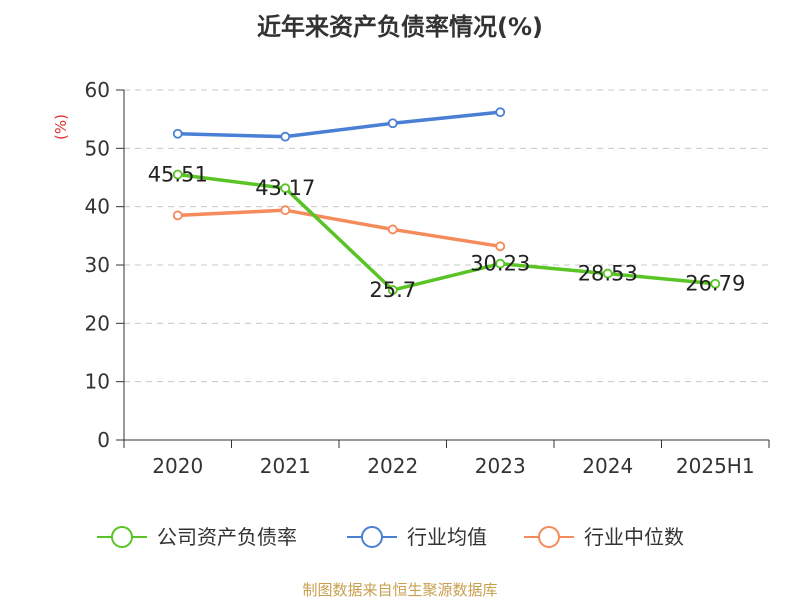 The width and height of the screenshot is (800, 600). I want to click on legend-label: 行业均值, so click(447, 537).